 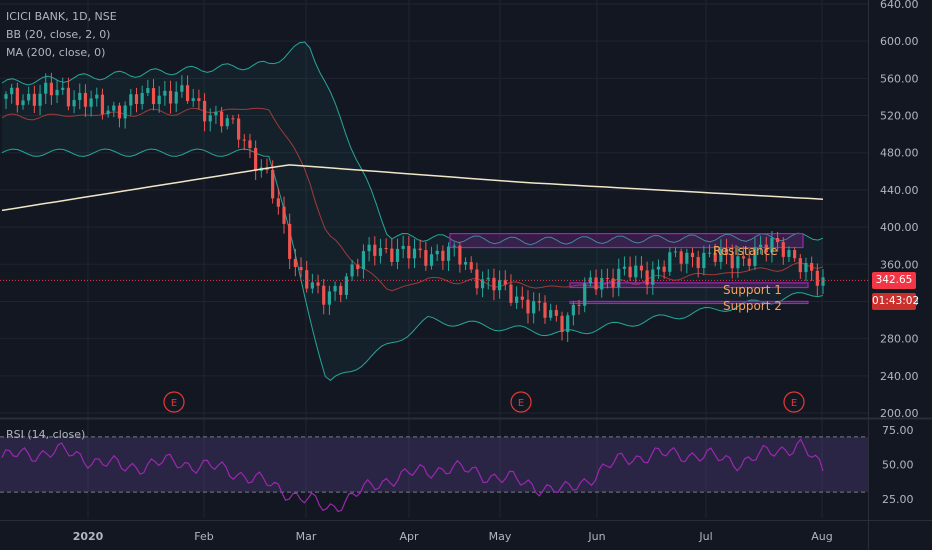 I want to click on x-tick-label: Jul, so click(x=705, y=536).